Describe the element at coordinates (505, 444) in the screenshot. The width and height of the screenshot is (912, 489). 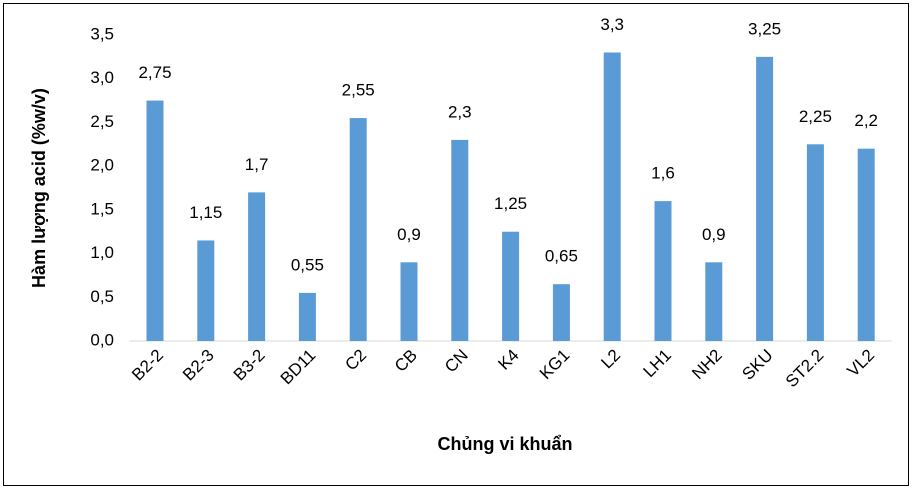
I see `x-axis-title: Chủng vi khuẩn` at that location.